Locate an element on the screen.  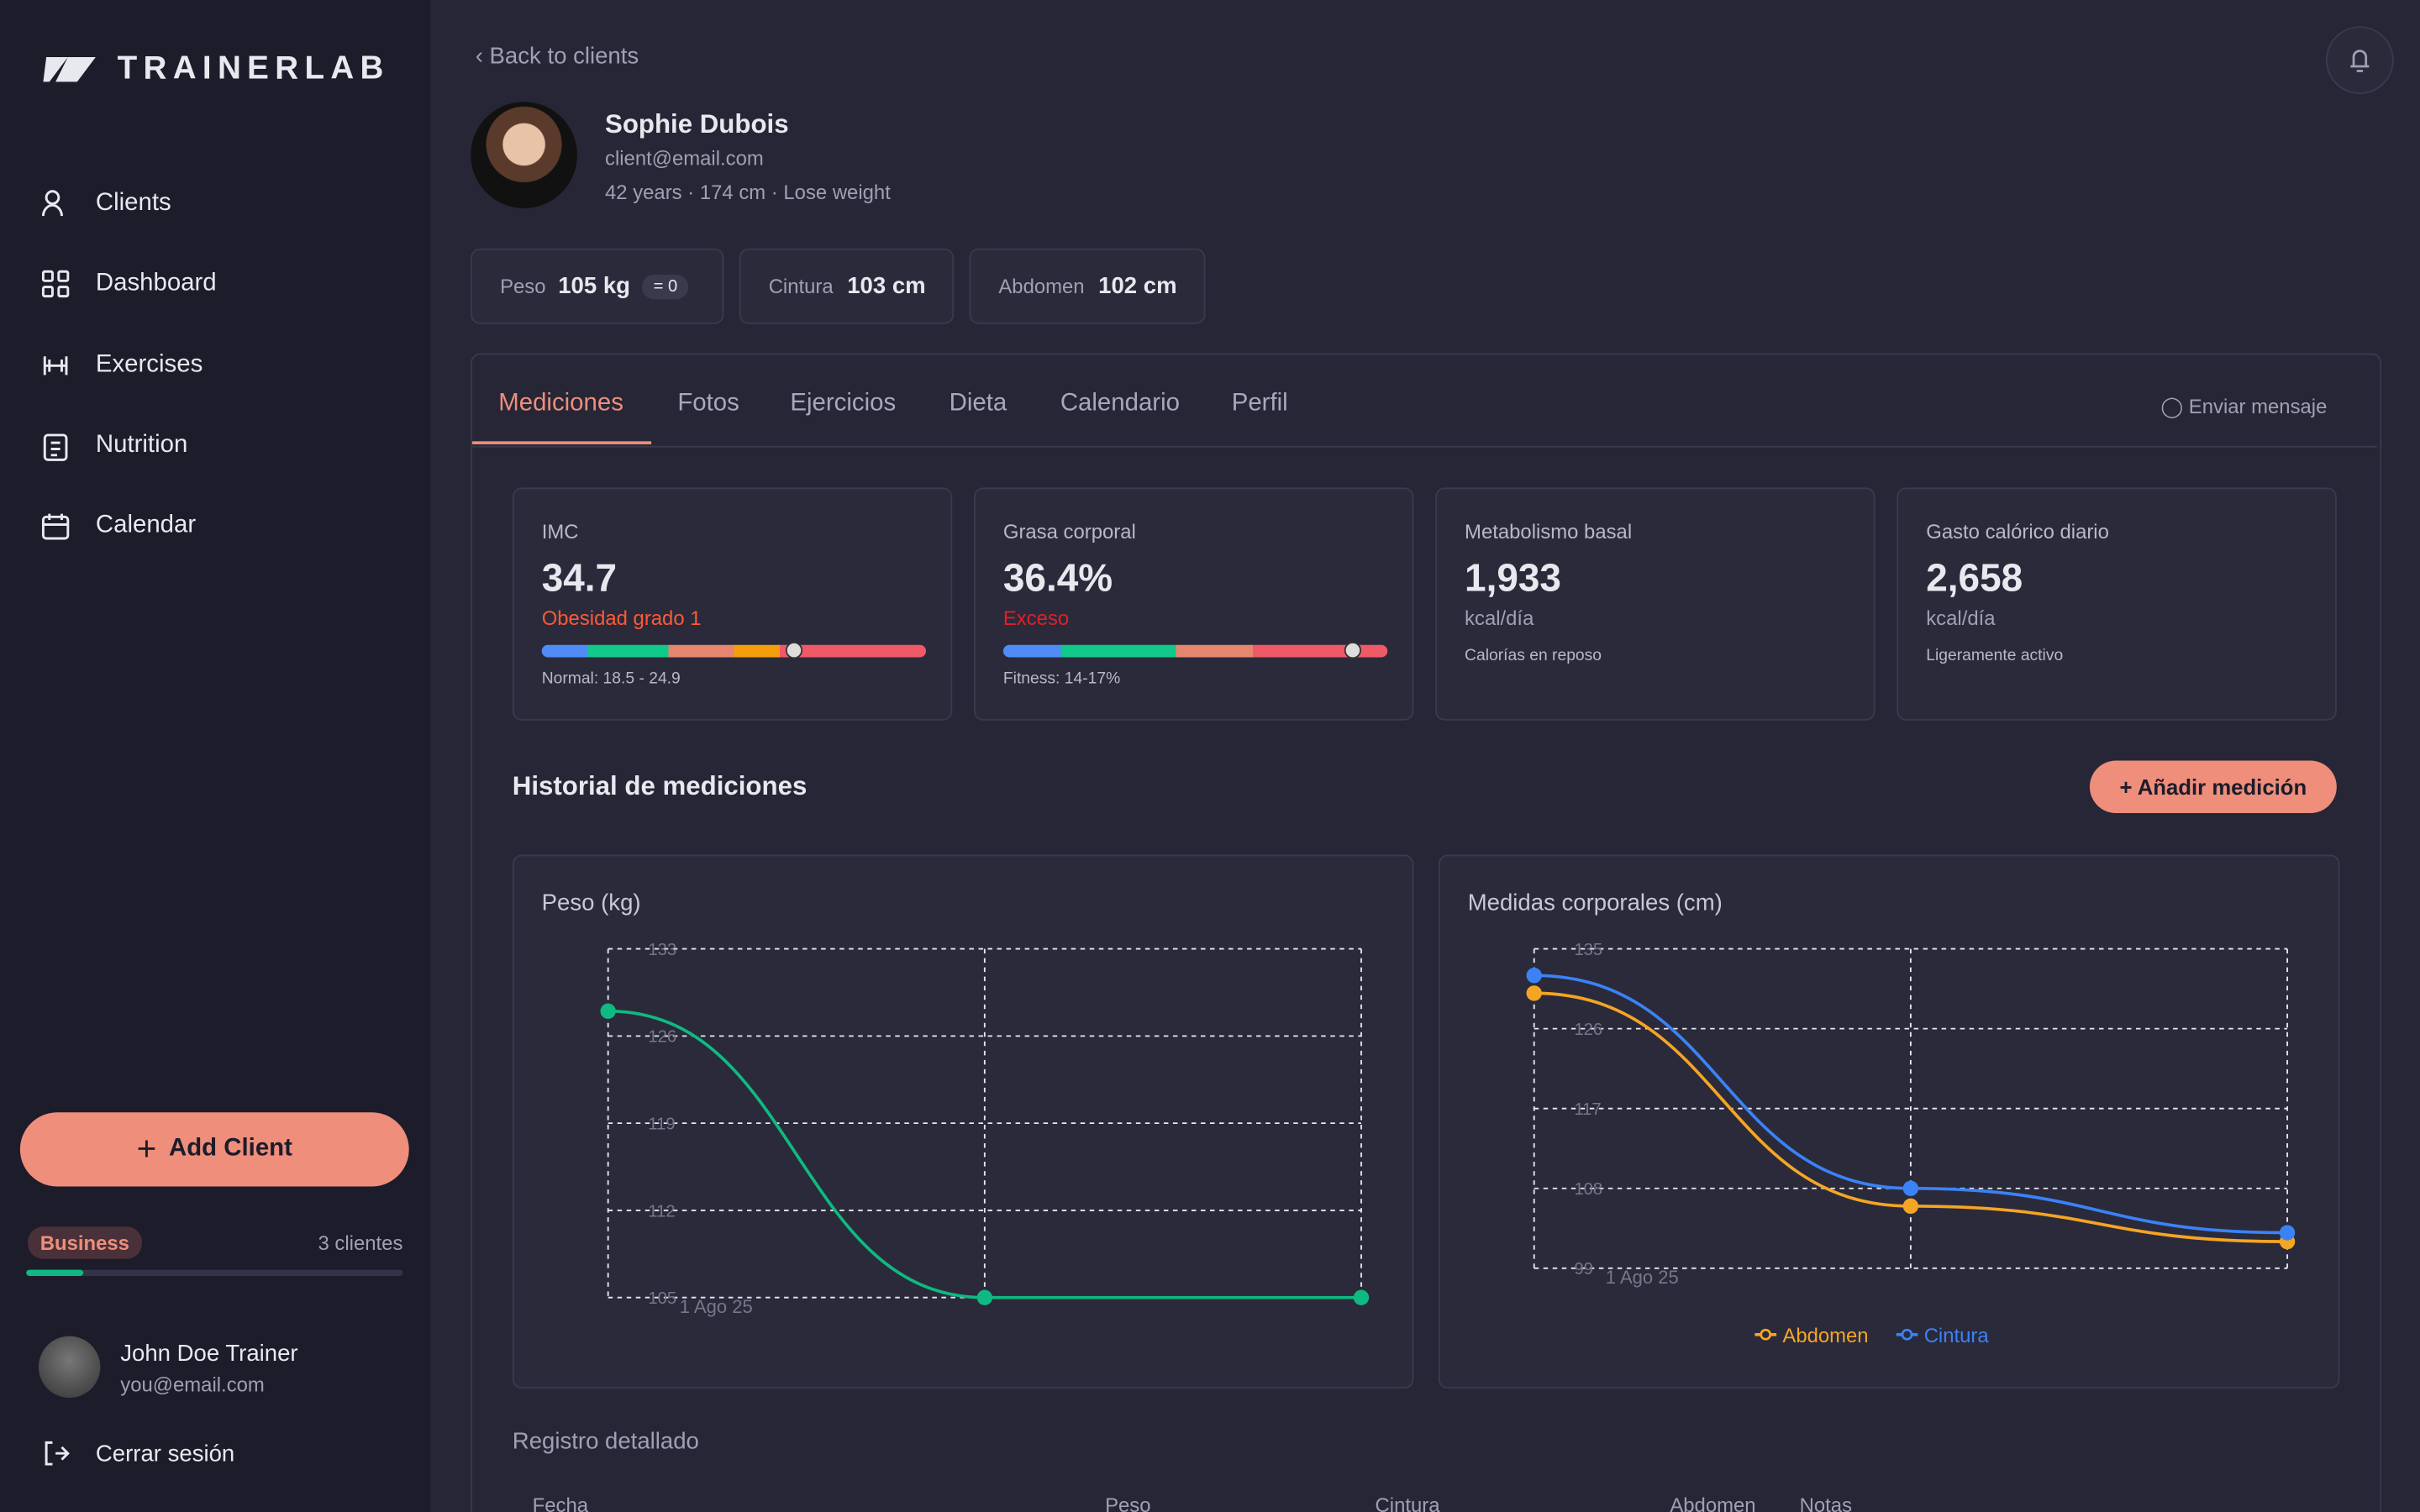
back-link: ‹ Back to clients is located at coordinates (557, 56).